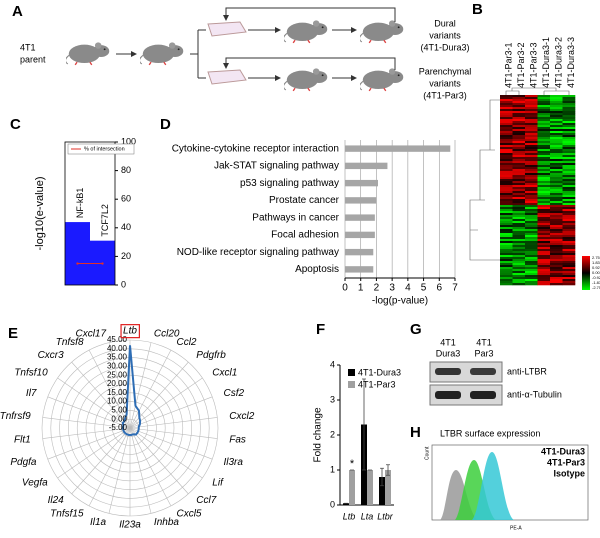 This screenshot has width=600, height=538. What do you see at coordinates (198, 54) in the screenshot?
I see `branch-lines` at bounding box center [198, 54].